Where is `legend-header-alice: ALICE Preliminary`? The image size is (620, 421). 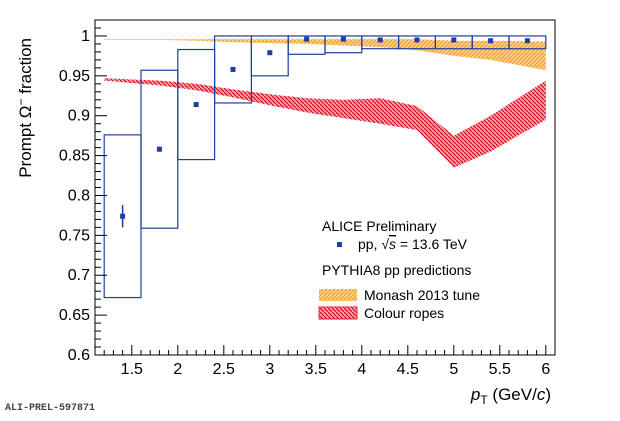
legend-header-alice: ALICE Preliminary is located at coordinates (379, 226).